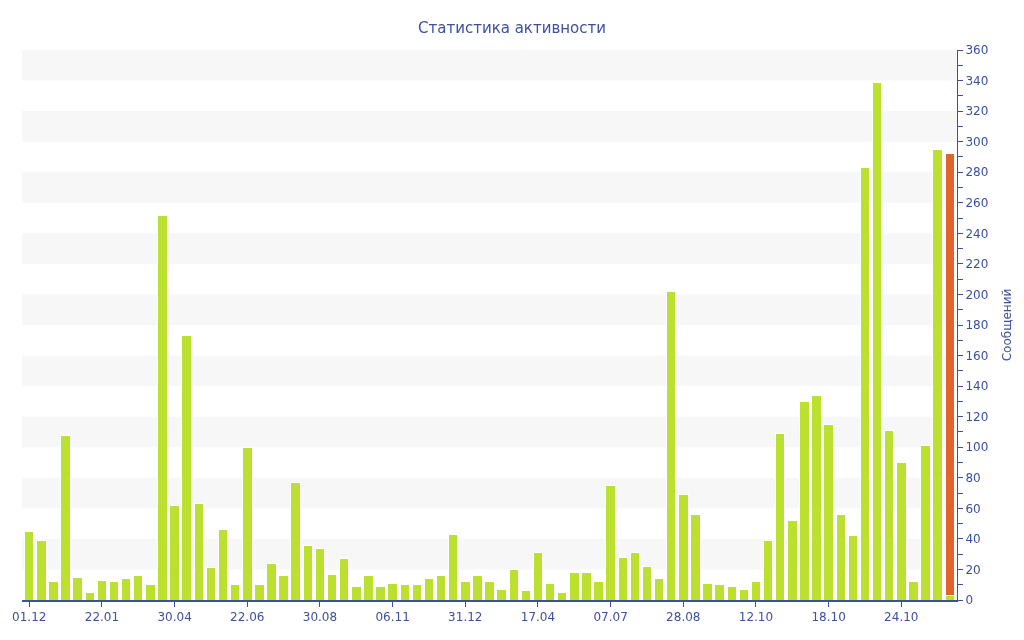 The height and width of the screenshot is (640, 1024). What do you see at coordinates (320, 617) in the screenshot?
I see `x-tick-label: 30.08` at bounding box center [320, 617].